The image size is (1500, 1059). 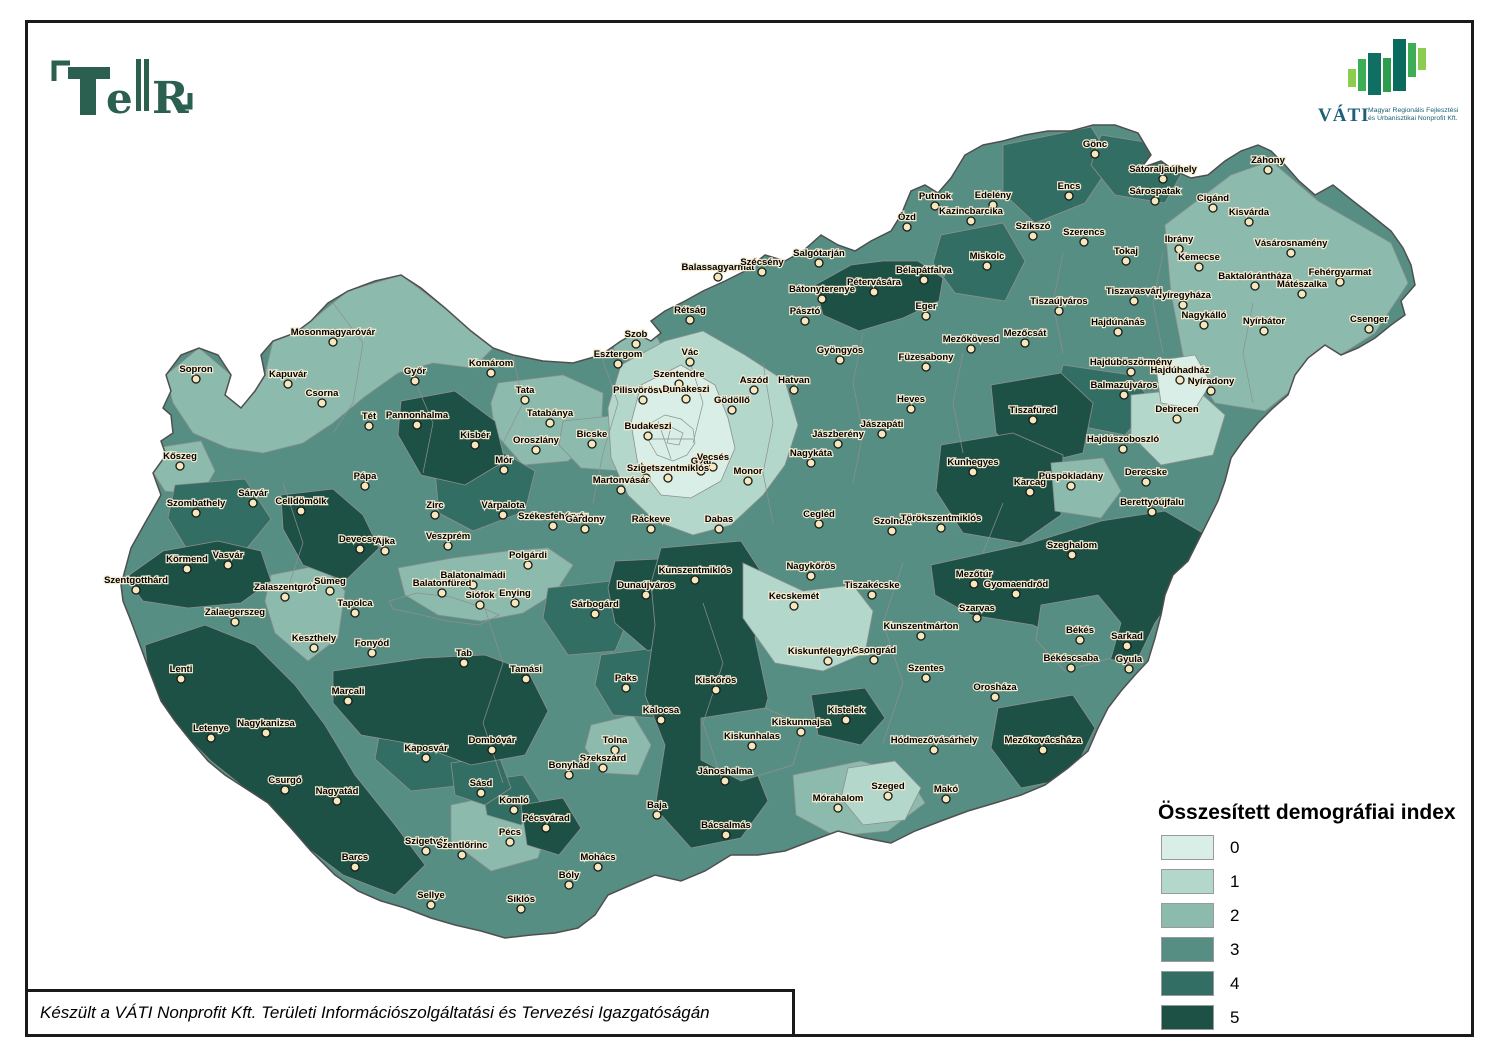 What do you see at coordinates (415, 381) in the screenshot?
I see `city-dot: Győr` at bounding box center [415, 381].